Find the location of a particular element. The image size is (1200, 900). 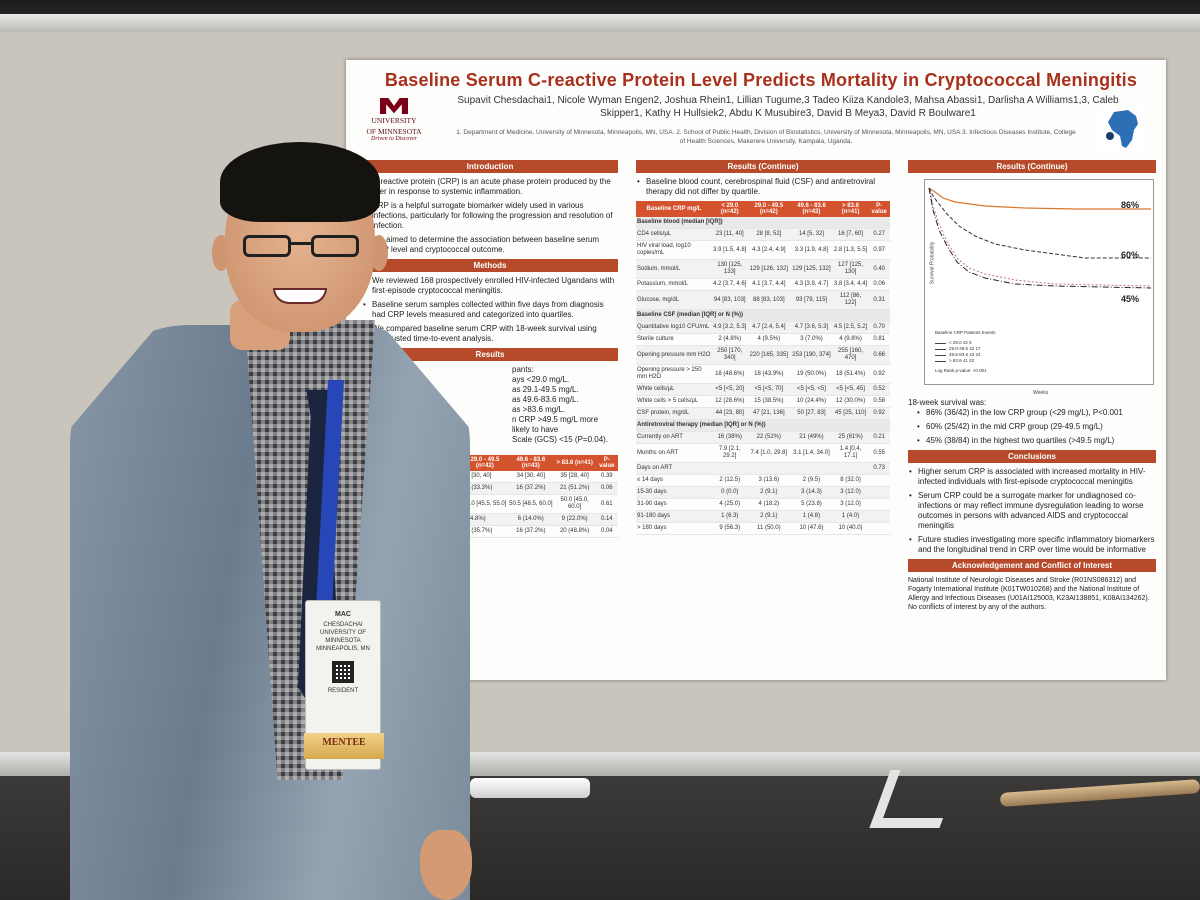

table-cell: ≤ 14 days is located at coordinates (674, 480).